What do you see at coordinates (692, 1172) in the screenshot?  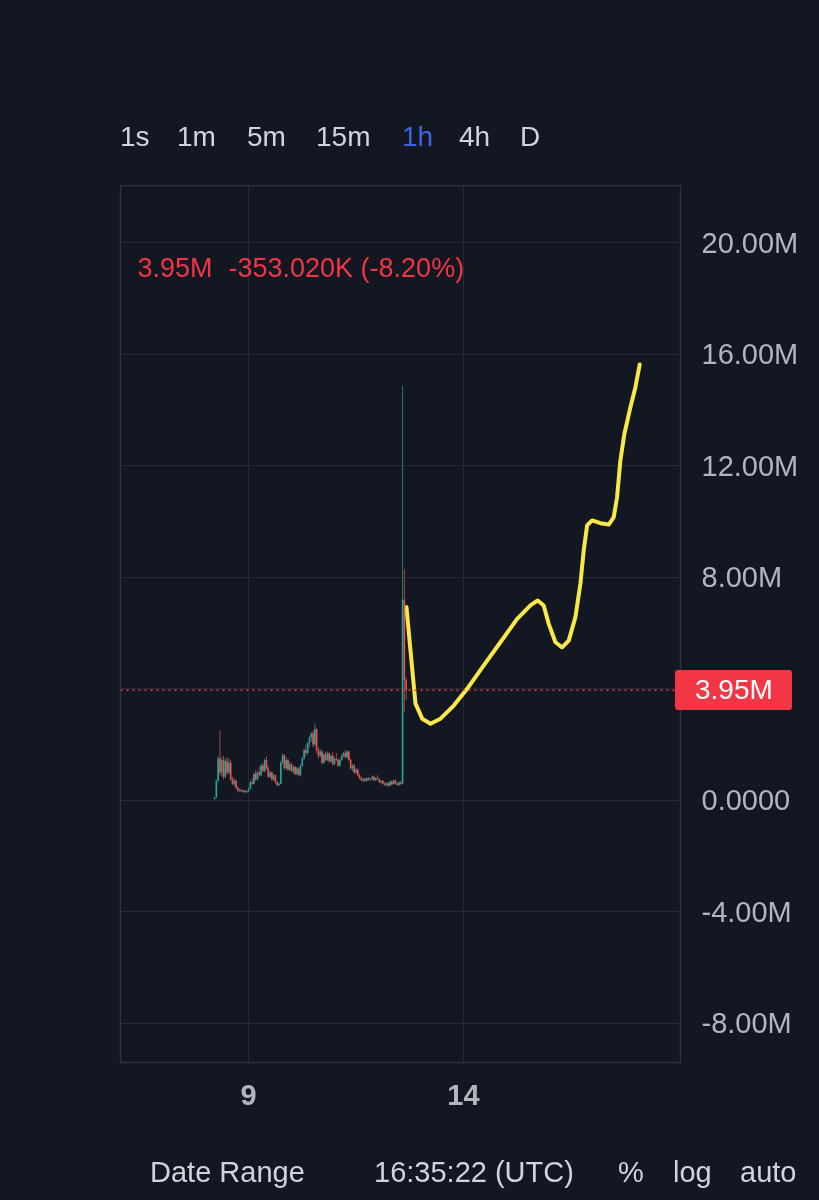 I see `text: log` at bounding box center [692, 1172].